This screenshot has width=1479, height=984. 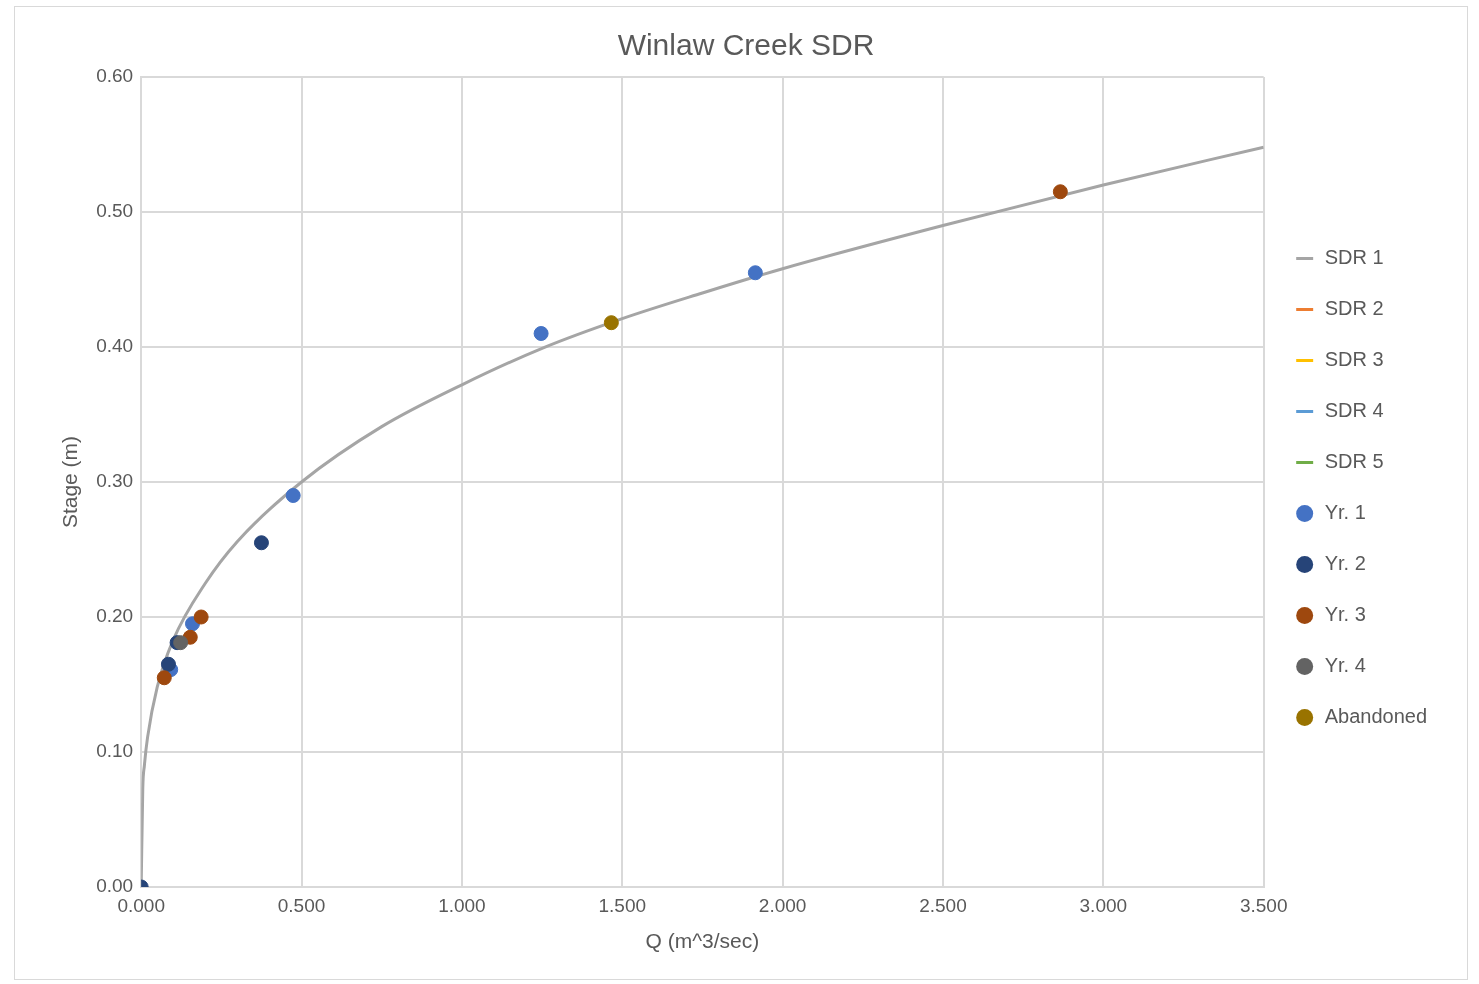 I want to click on legend-label: Yr. 3, so click(x=1345, y=614).